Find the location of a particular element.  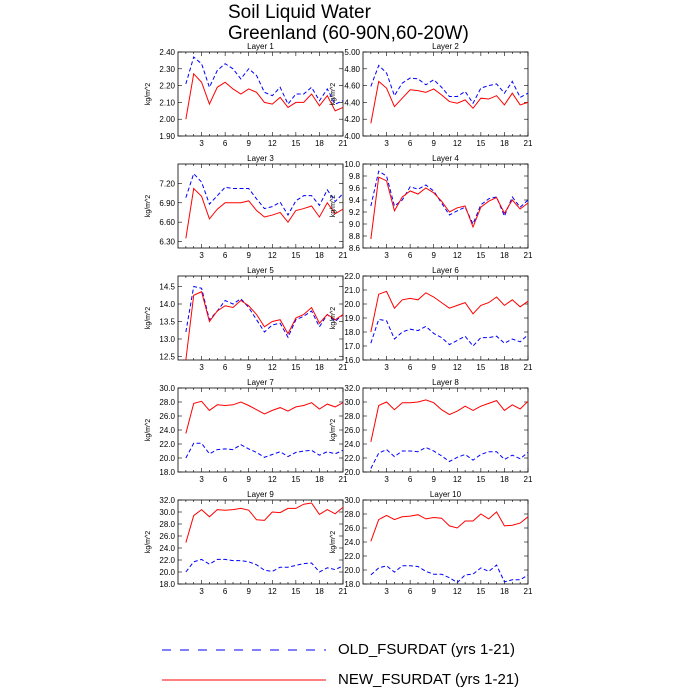

y-tick-label: 10.0 is located at coordinates (352, 164).